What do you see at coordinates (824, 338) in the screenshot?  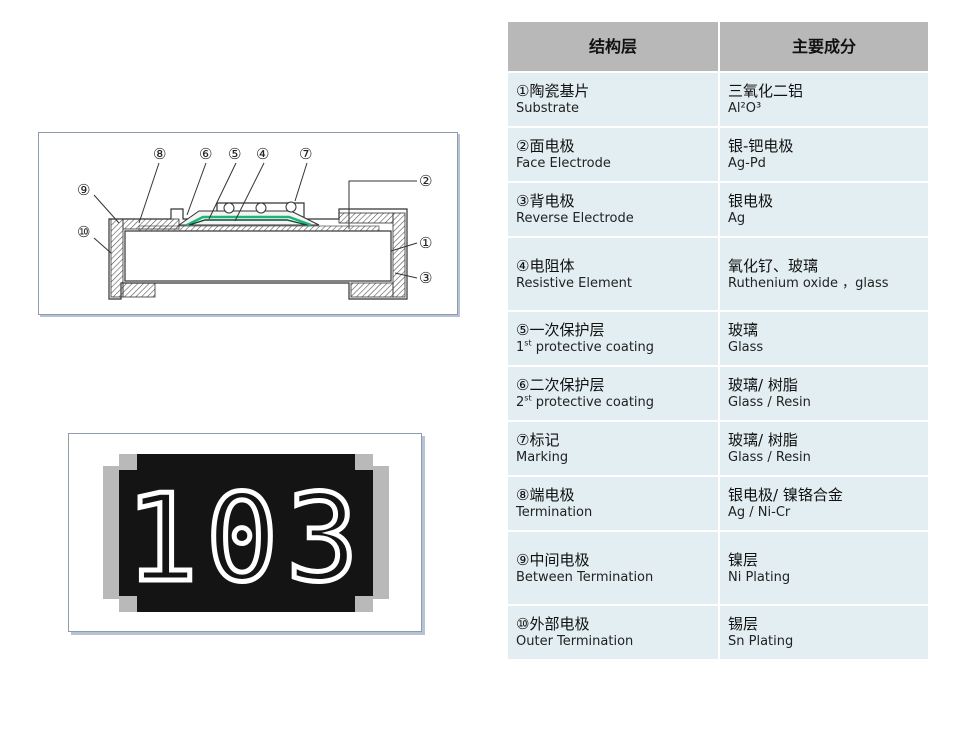 I see `composition-cell: 玻璃 Glass` at bounding box center [824, 338].